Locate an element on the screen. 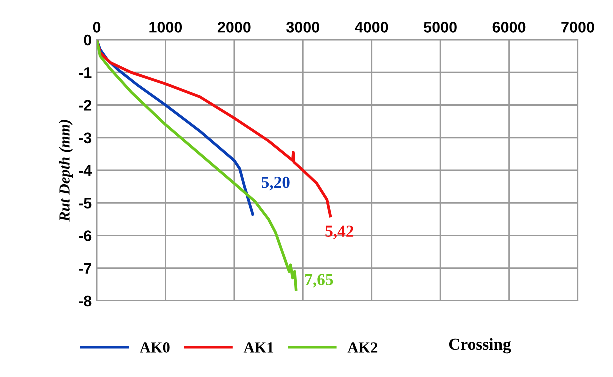 The width and height of the screenshot is (613, 377). legend-label: AK0 is located at coordinates (155, 347).